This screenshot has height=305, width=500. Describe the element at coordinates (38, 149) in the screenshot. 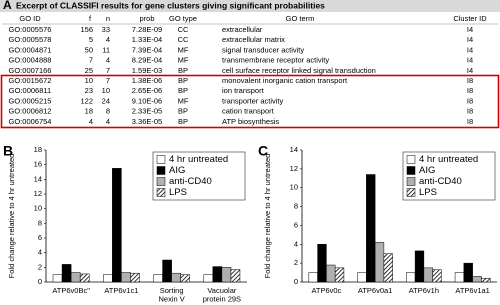

I see `y-tick-label: 18` at that location.